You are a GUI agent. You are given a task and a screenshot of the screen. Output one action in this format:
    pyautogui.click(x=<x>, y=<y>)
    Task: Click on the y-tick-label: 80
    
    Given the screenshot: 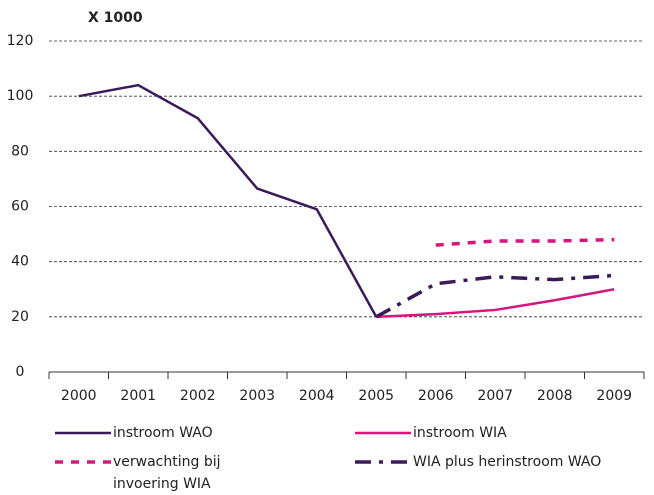 What is the action you would take?
    pyautogui.click(x=20, y=151)
    